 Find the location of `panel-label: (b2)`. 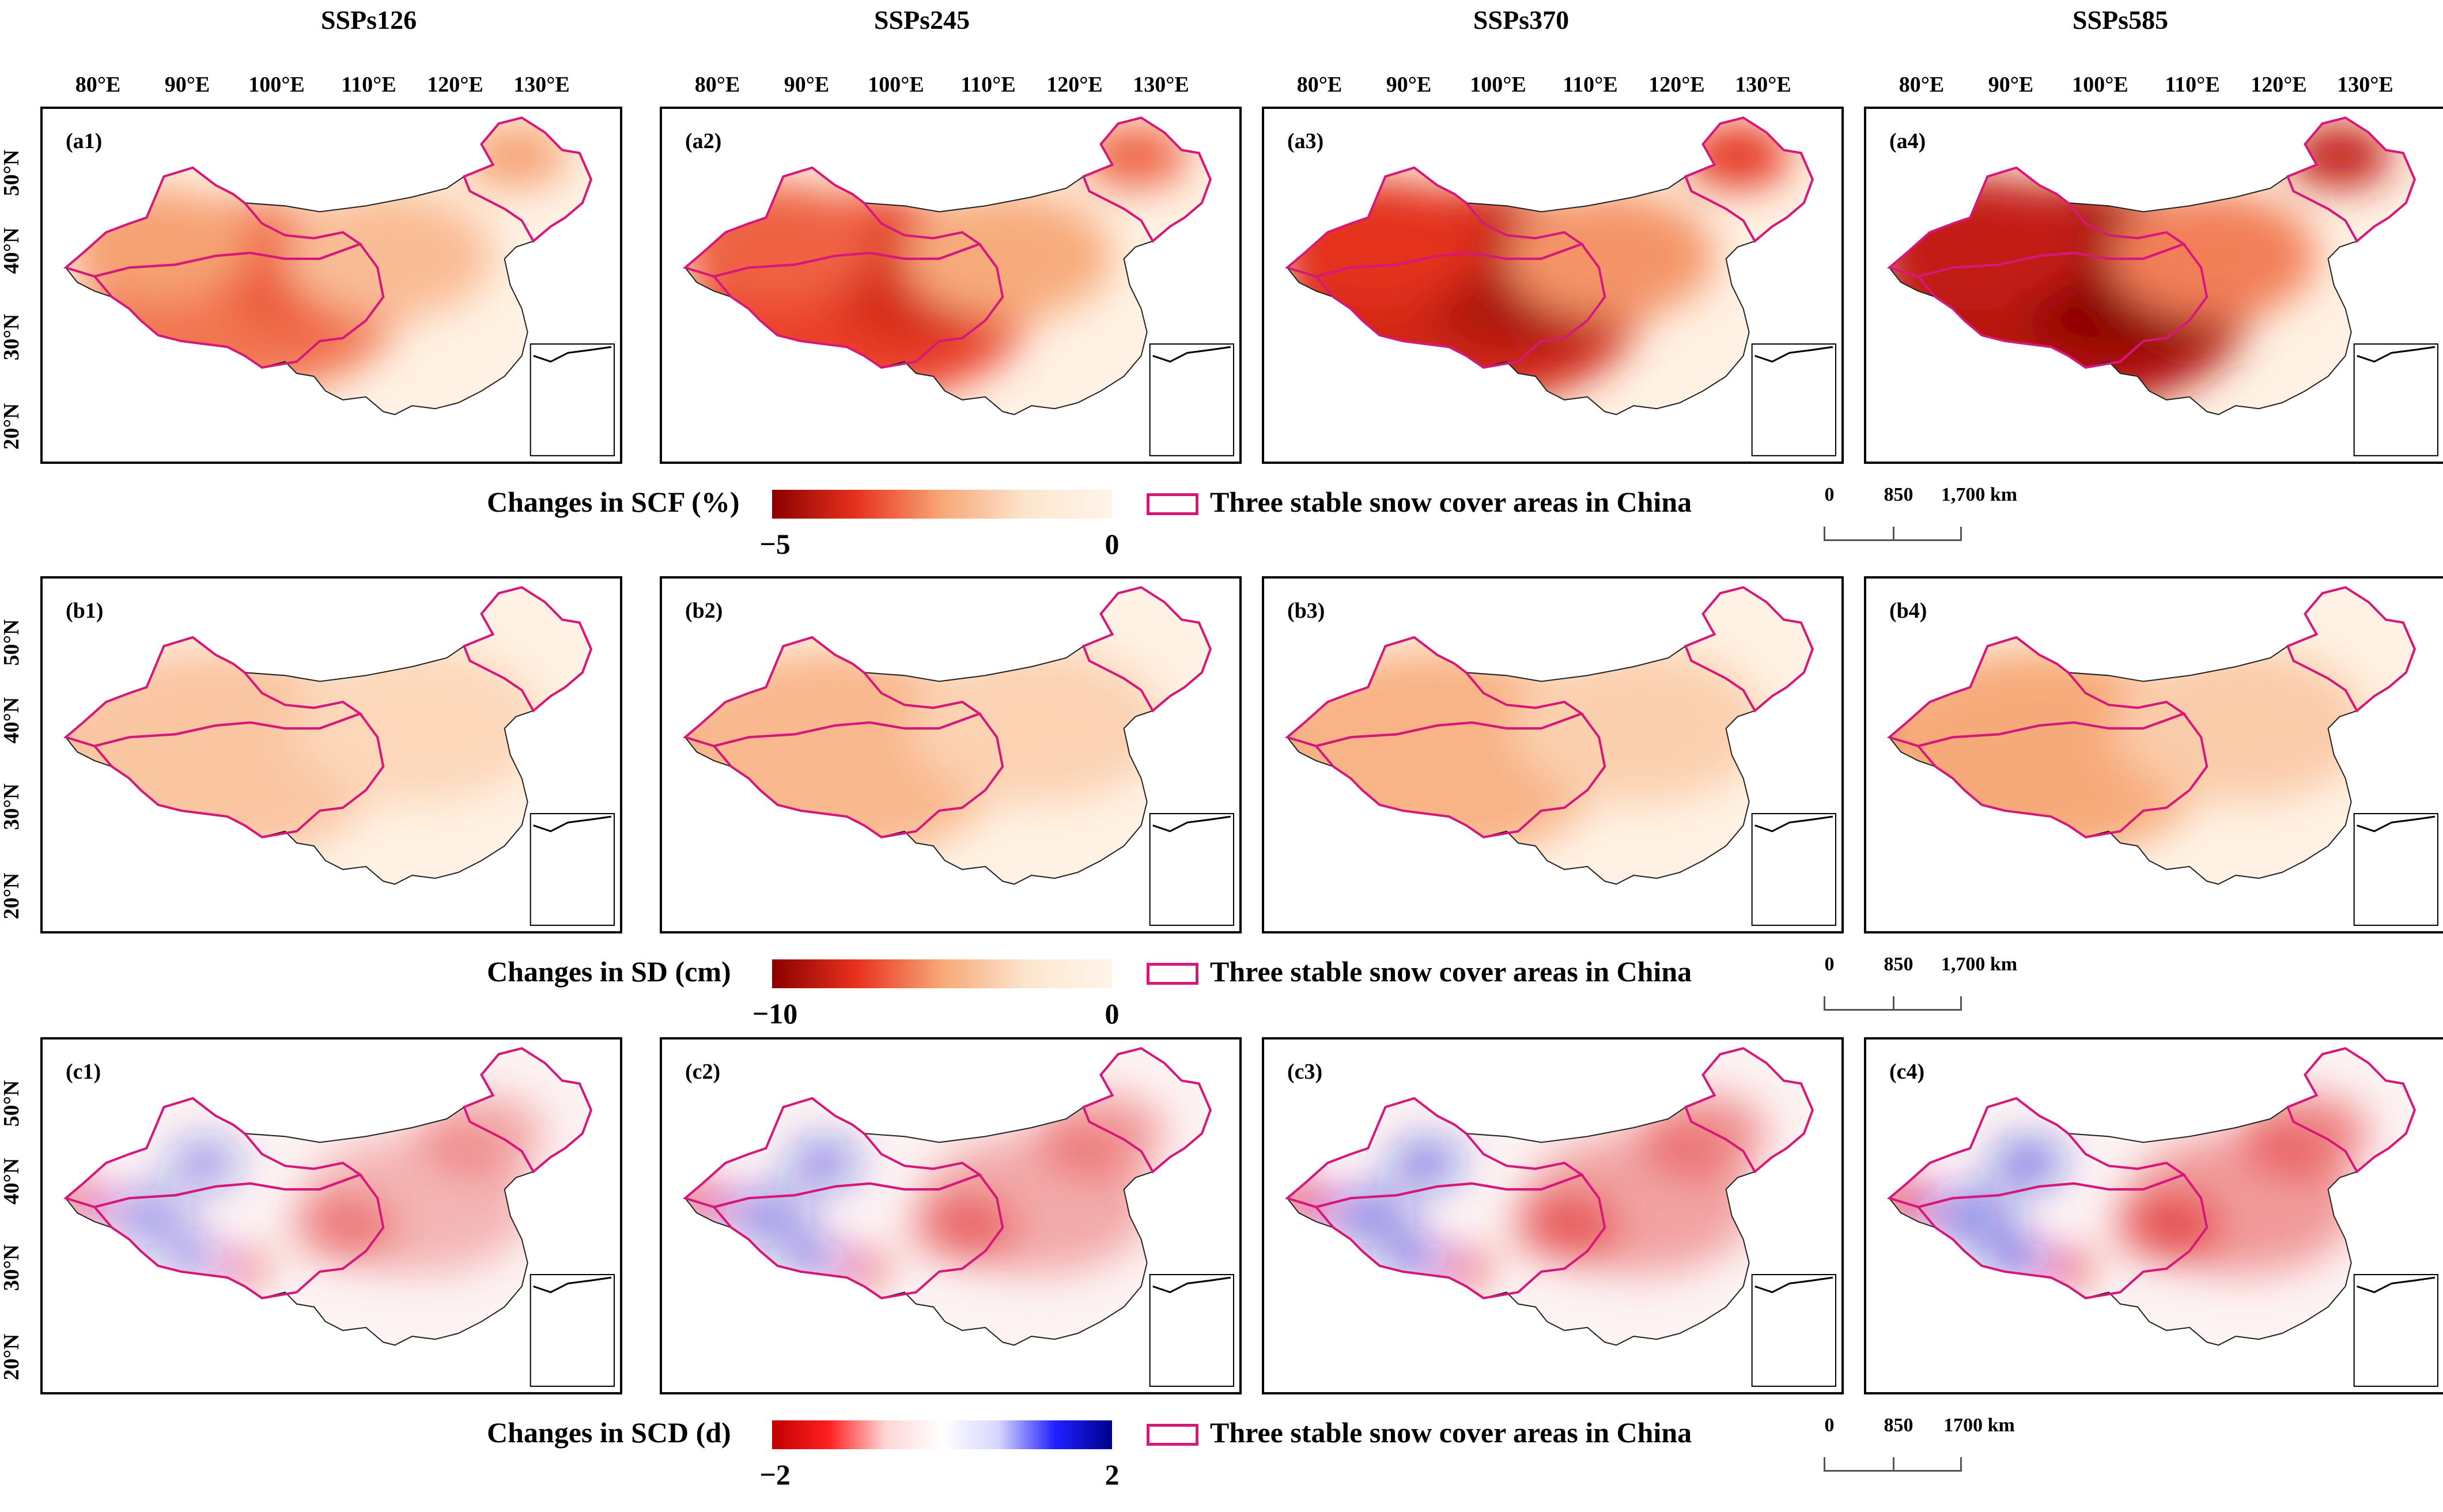

panel-label: (b2) is located at coordinates (704, 611).